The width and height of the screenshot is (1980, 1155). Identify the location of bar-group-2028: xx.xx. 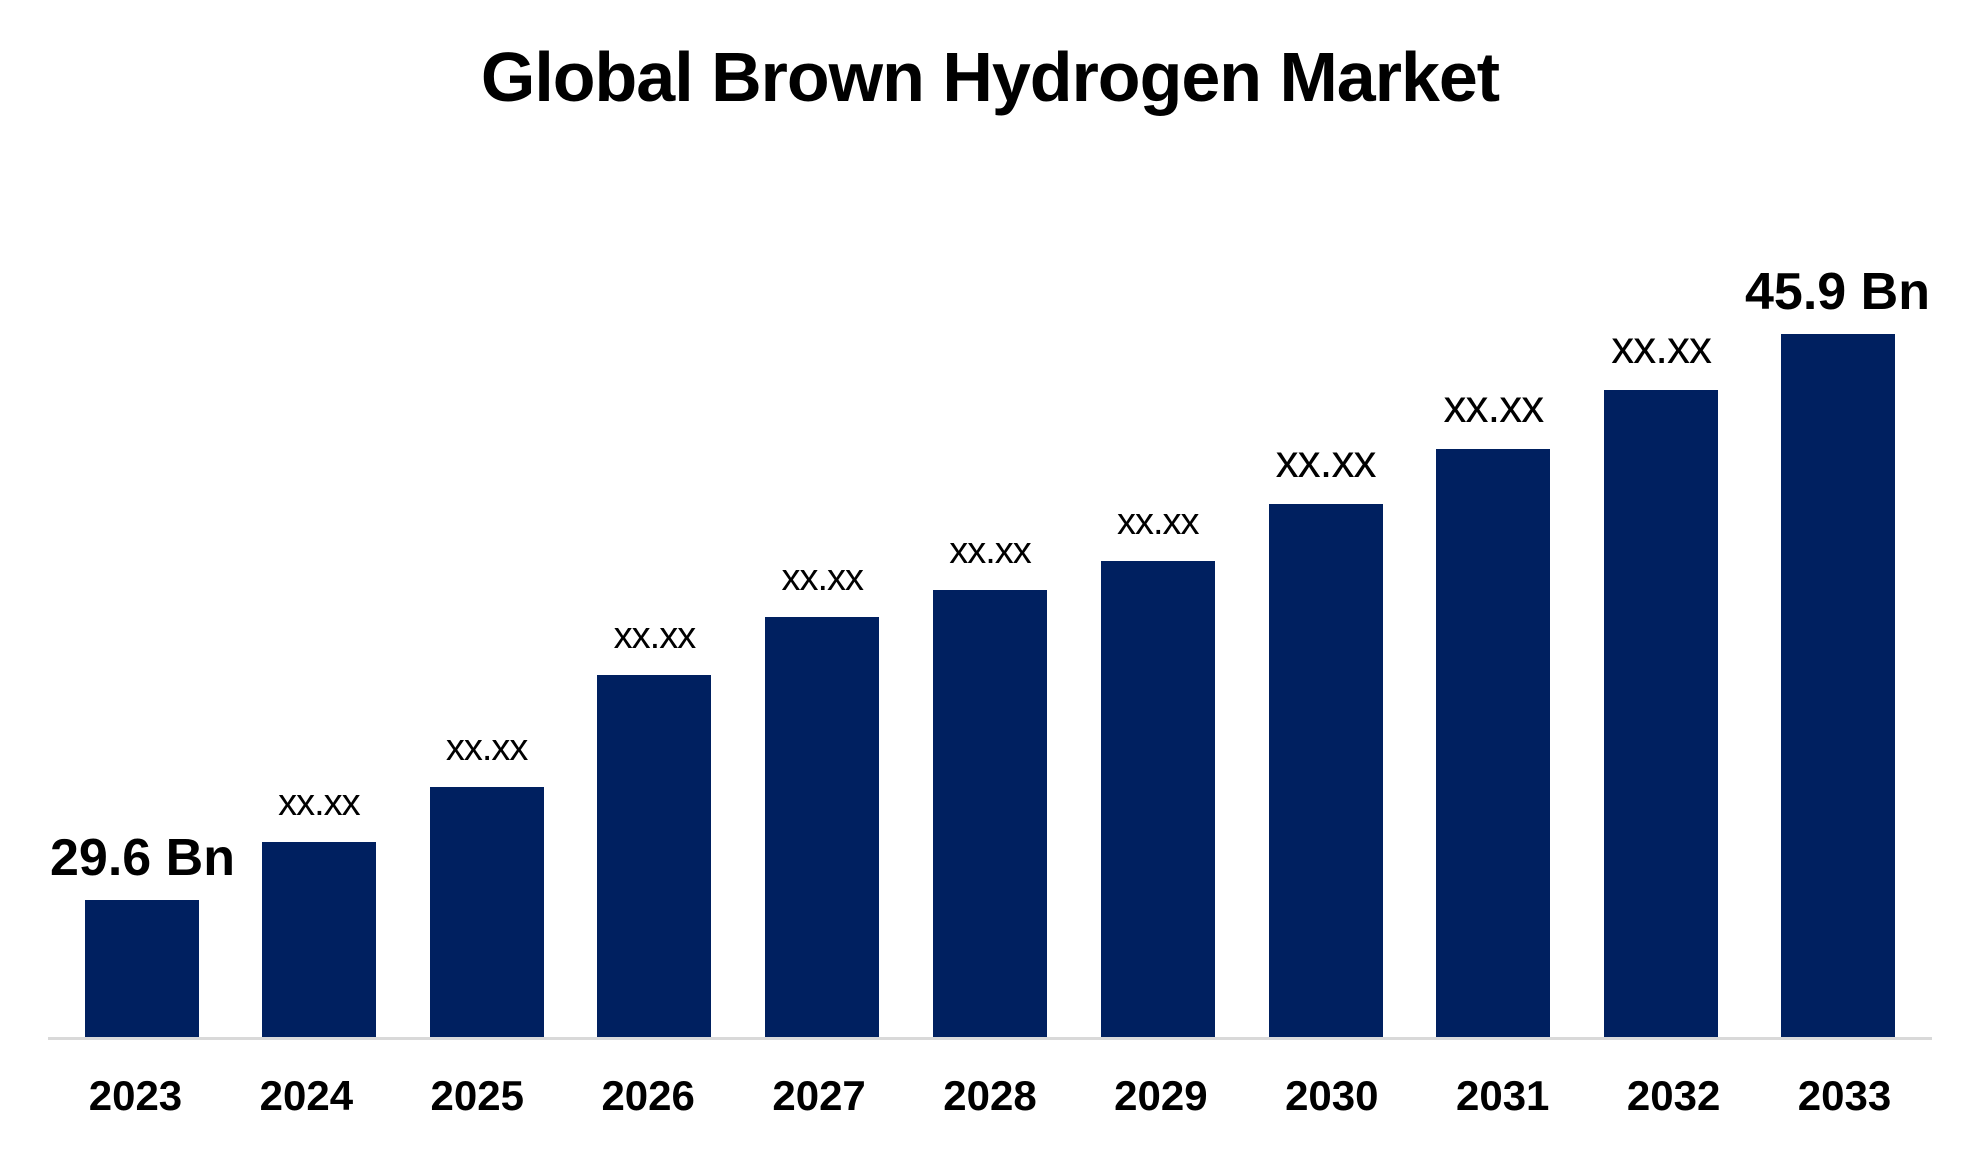
(990, 520).